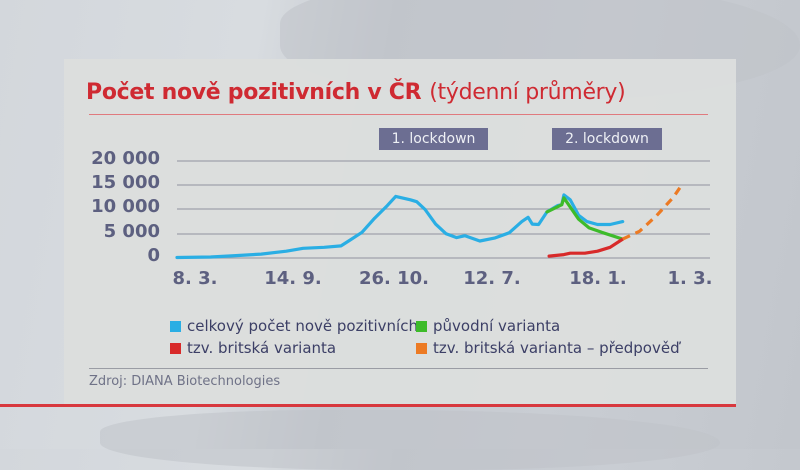 The height and width of the screenshot is (470, 800). I want to click on chart-title-sub: (týdenní průměry), so click(527, 92).